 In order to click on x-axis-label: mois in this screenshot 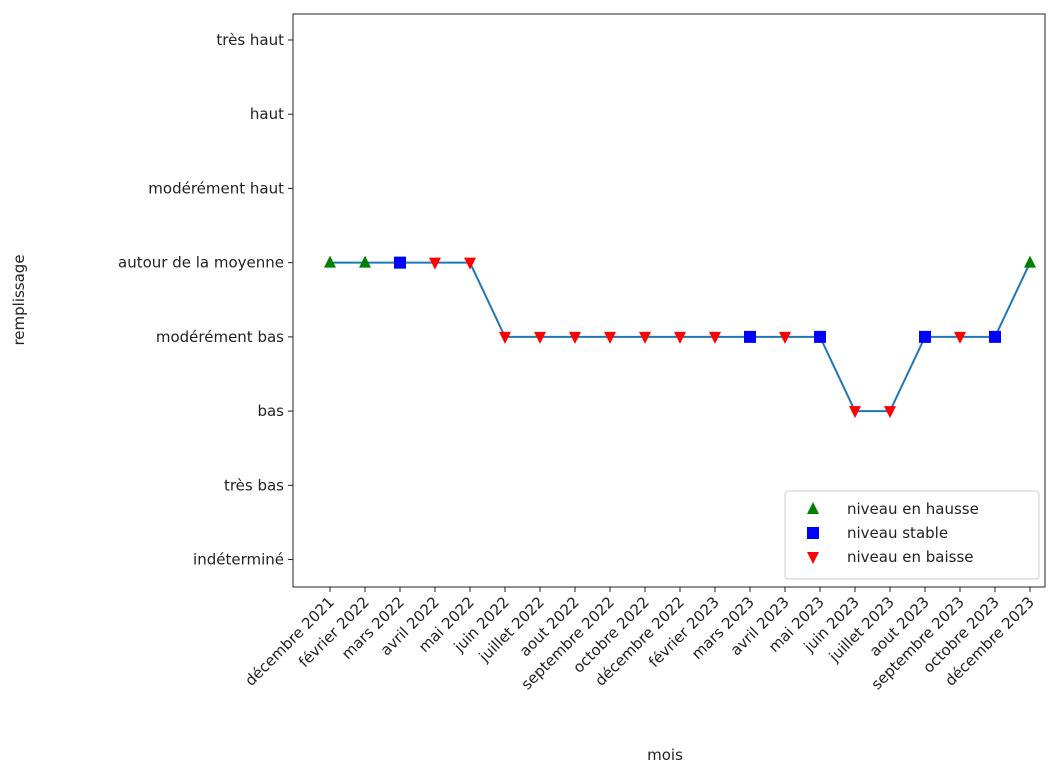, I will do `click(665, 755)`.